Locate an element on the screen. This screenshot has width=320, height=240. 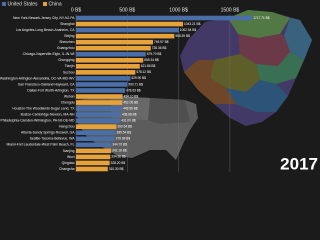
value-label: 385.54 B$ is located at coordinates (124, 133).